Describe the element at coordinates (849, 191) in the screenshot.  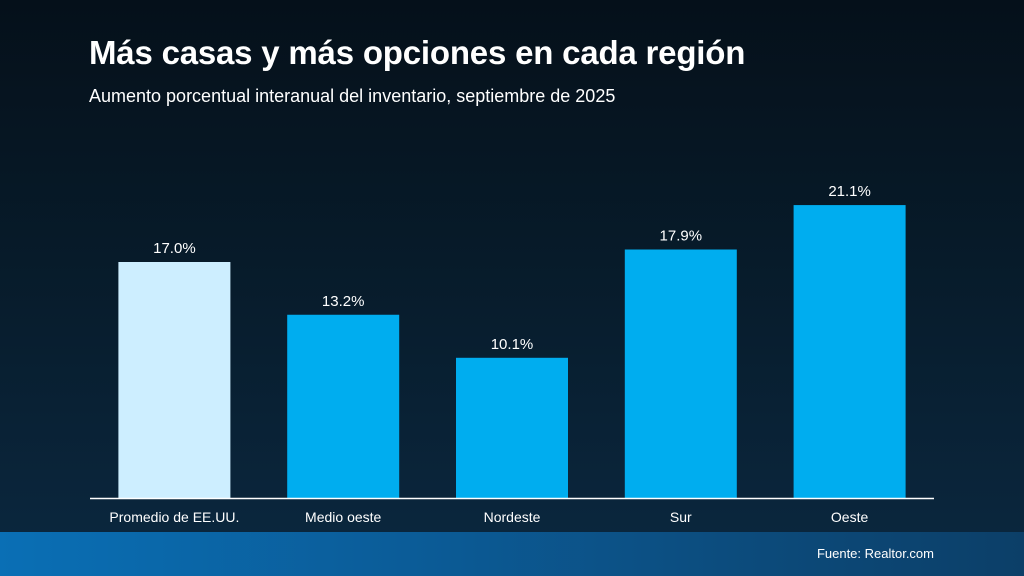
I see `data-label-4: 21.1%` at that location.